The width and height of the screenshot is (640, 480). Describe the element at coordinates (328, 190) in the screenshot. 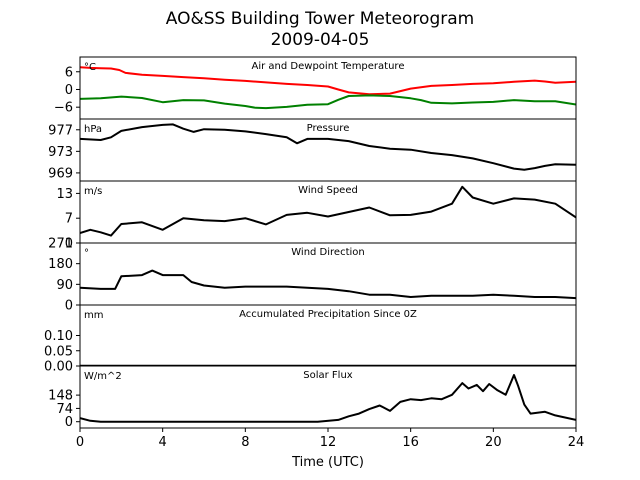

I see `panel-2-title: Wind Speed` at that location.